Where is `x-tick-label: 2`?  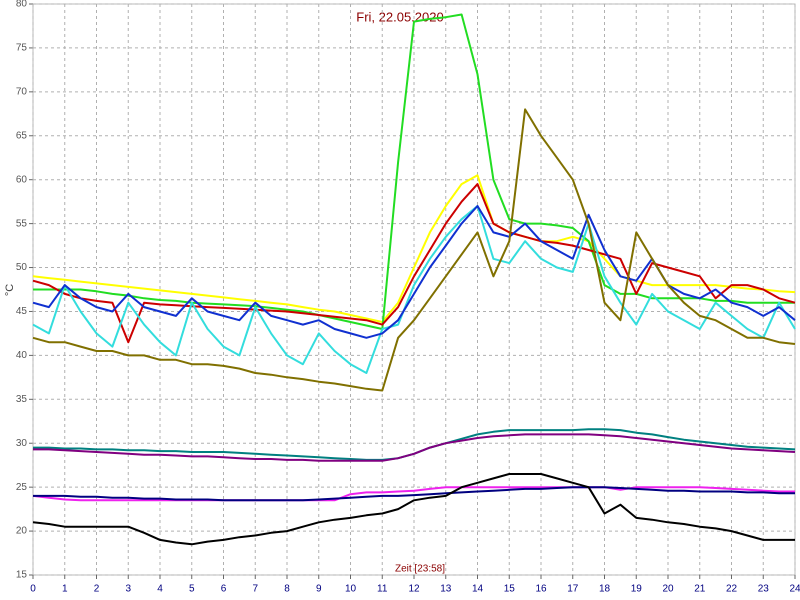
x-tick-label: 2 is located at coordinates (97, 589).